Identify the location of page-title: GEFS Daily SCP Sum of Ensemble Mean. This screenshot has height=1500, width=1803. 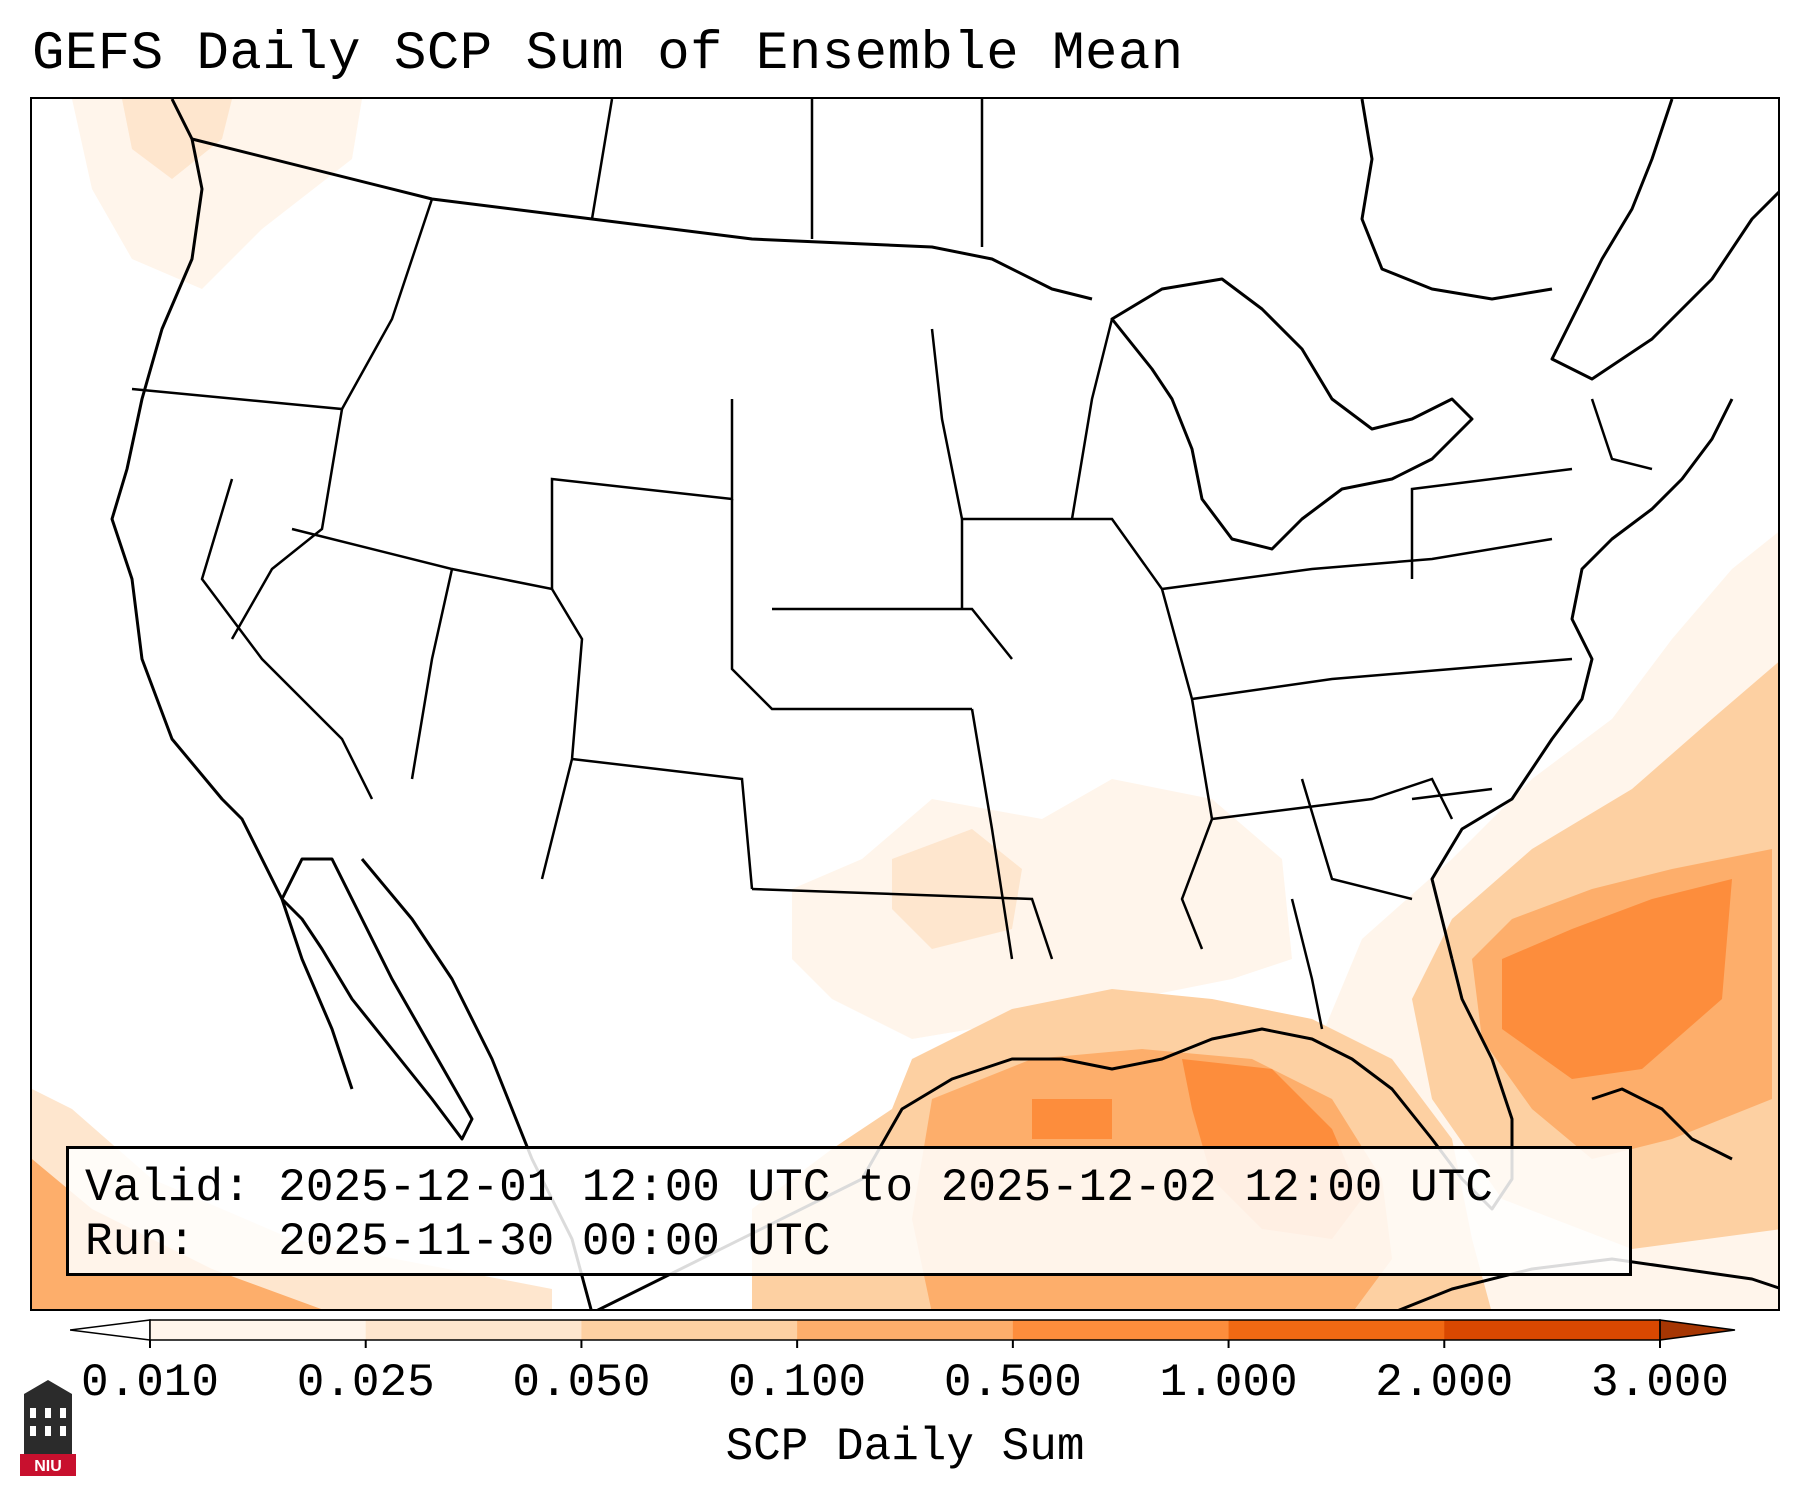
(608, 54).